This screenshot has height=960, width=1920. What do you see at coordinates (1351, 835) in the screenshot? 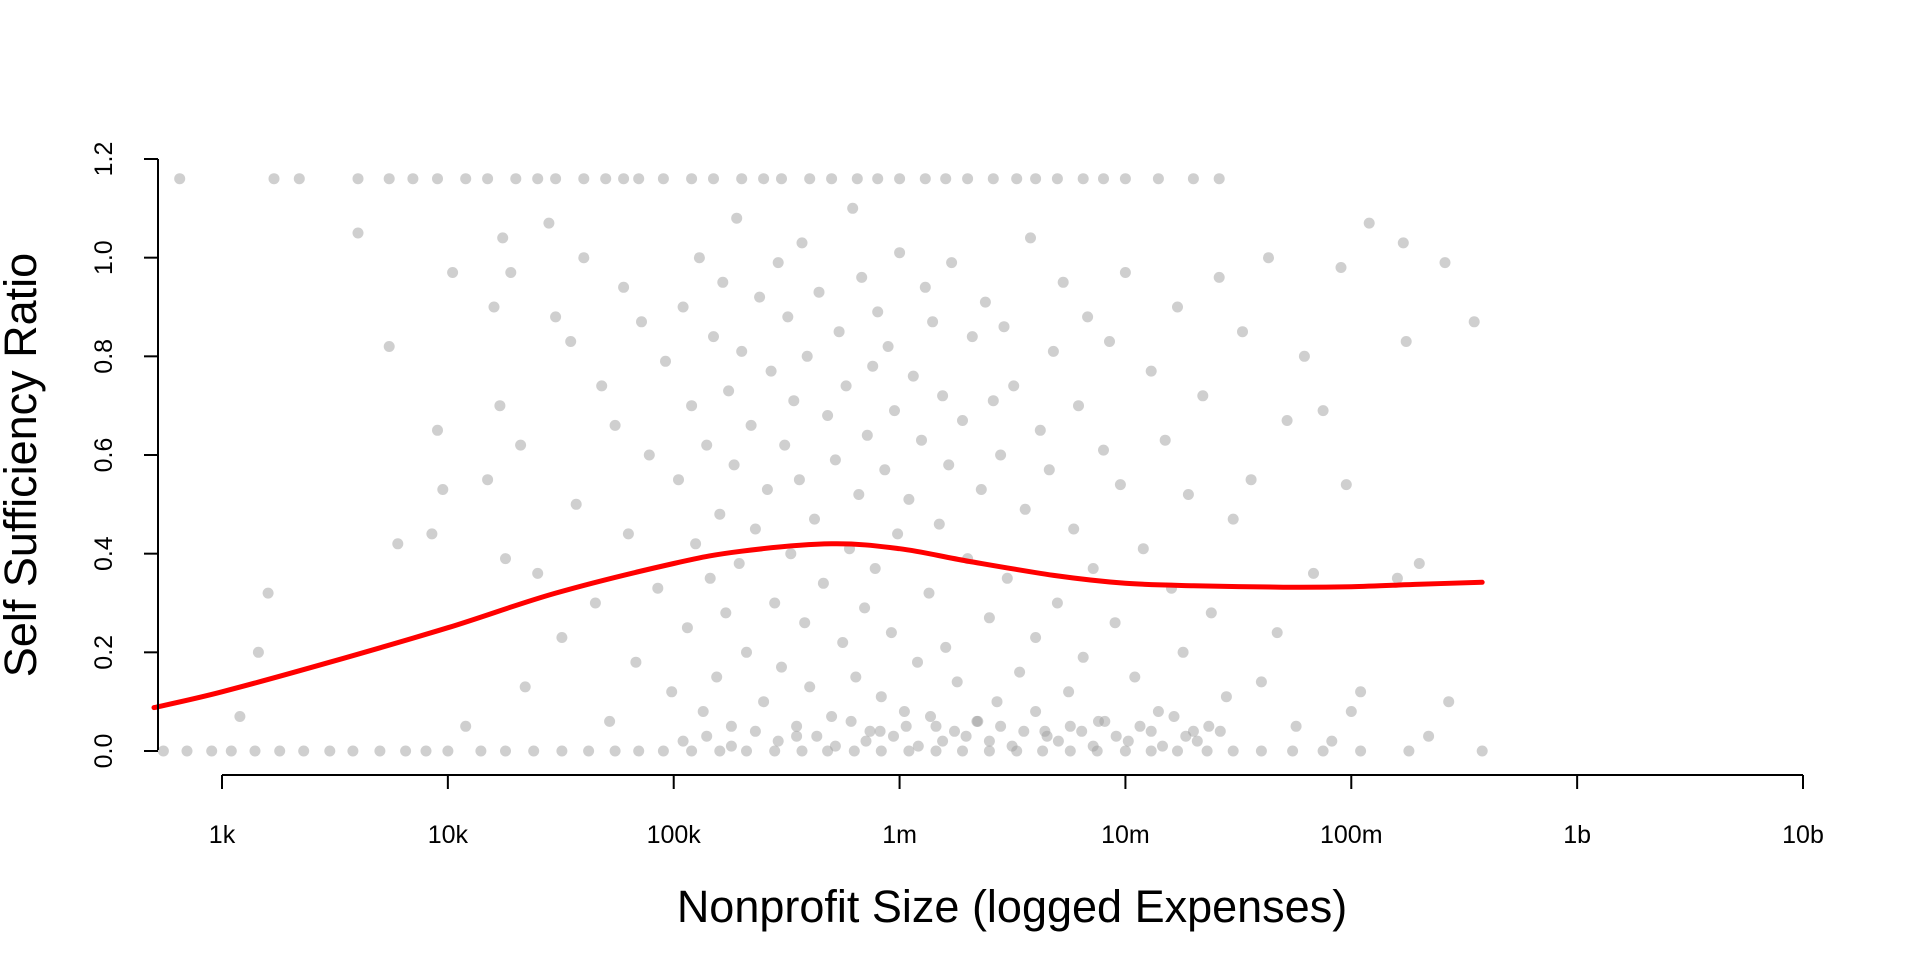
I see `x-tick-label: 100m` at bounding box center [1351, 835].